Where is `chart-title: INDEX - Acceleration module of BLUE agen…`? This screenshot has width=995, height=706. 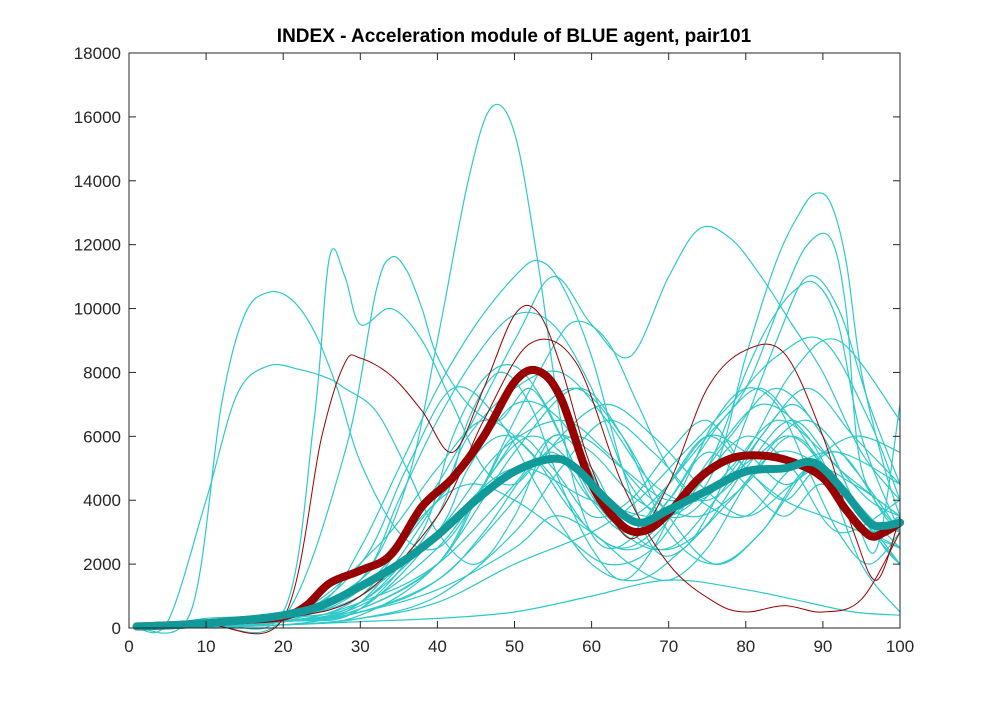 chart-title: INDEX - Acceleration module of BLUE agen… is located at coordinates (514, 36).